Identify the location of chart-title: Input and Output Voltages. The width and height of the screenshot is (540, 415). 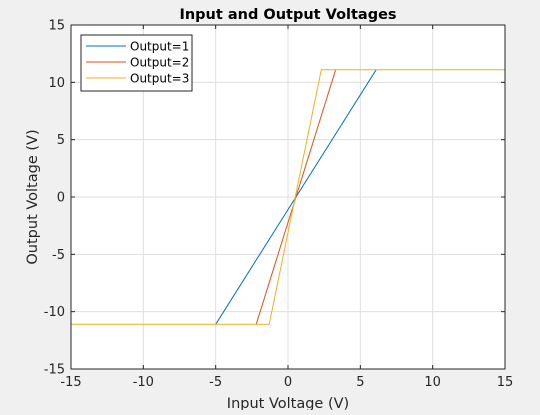
(287, 15).